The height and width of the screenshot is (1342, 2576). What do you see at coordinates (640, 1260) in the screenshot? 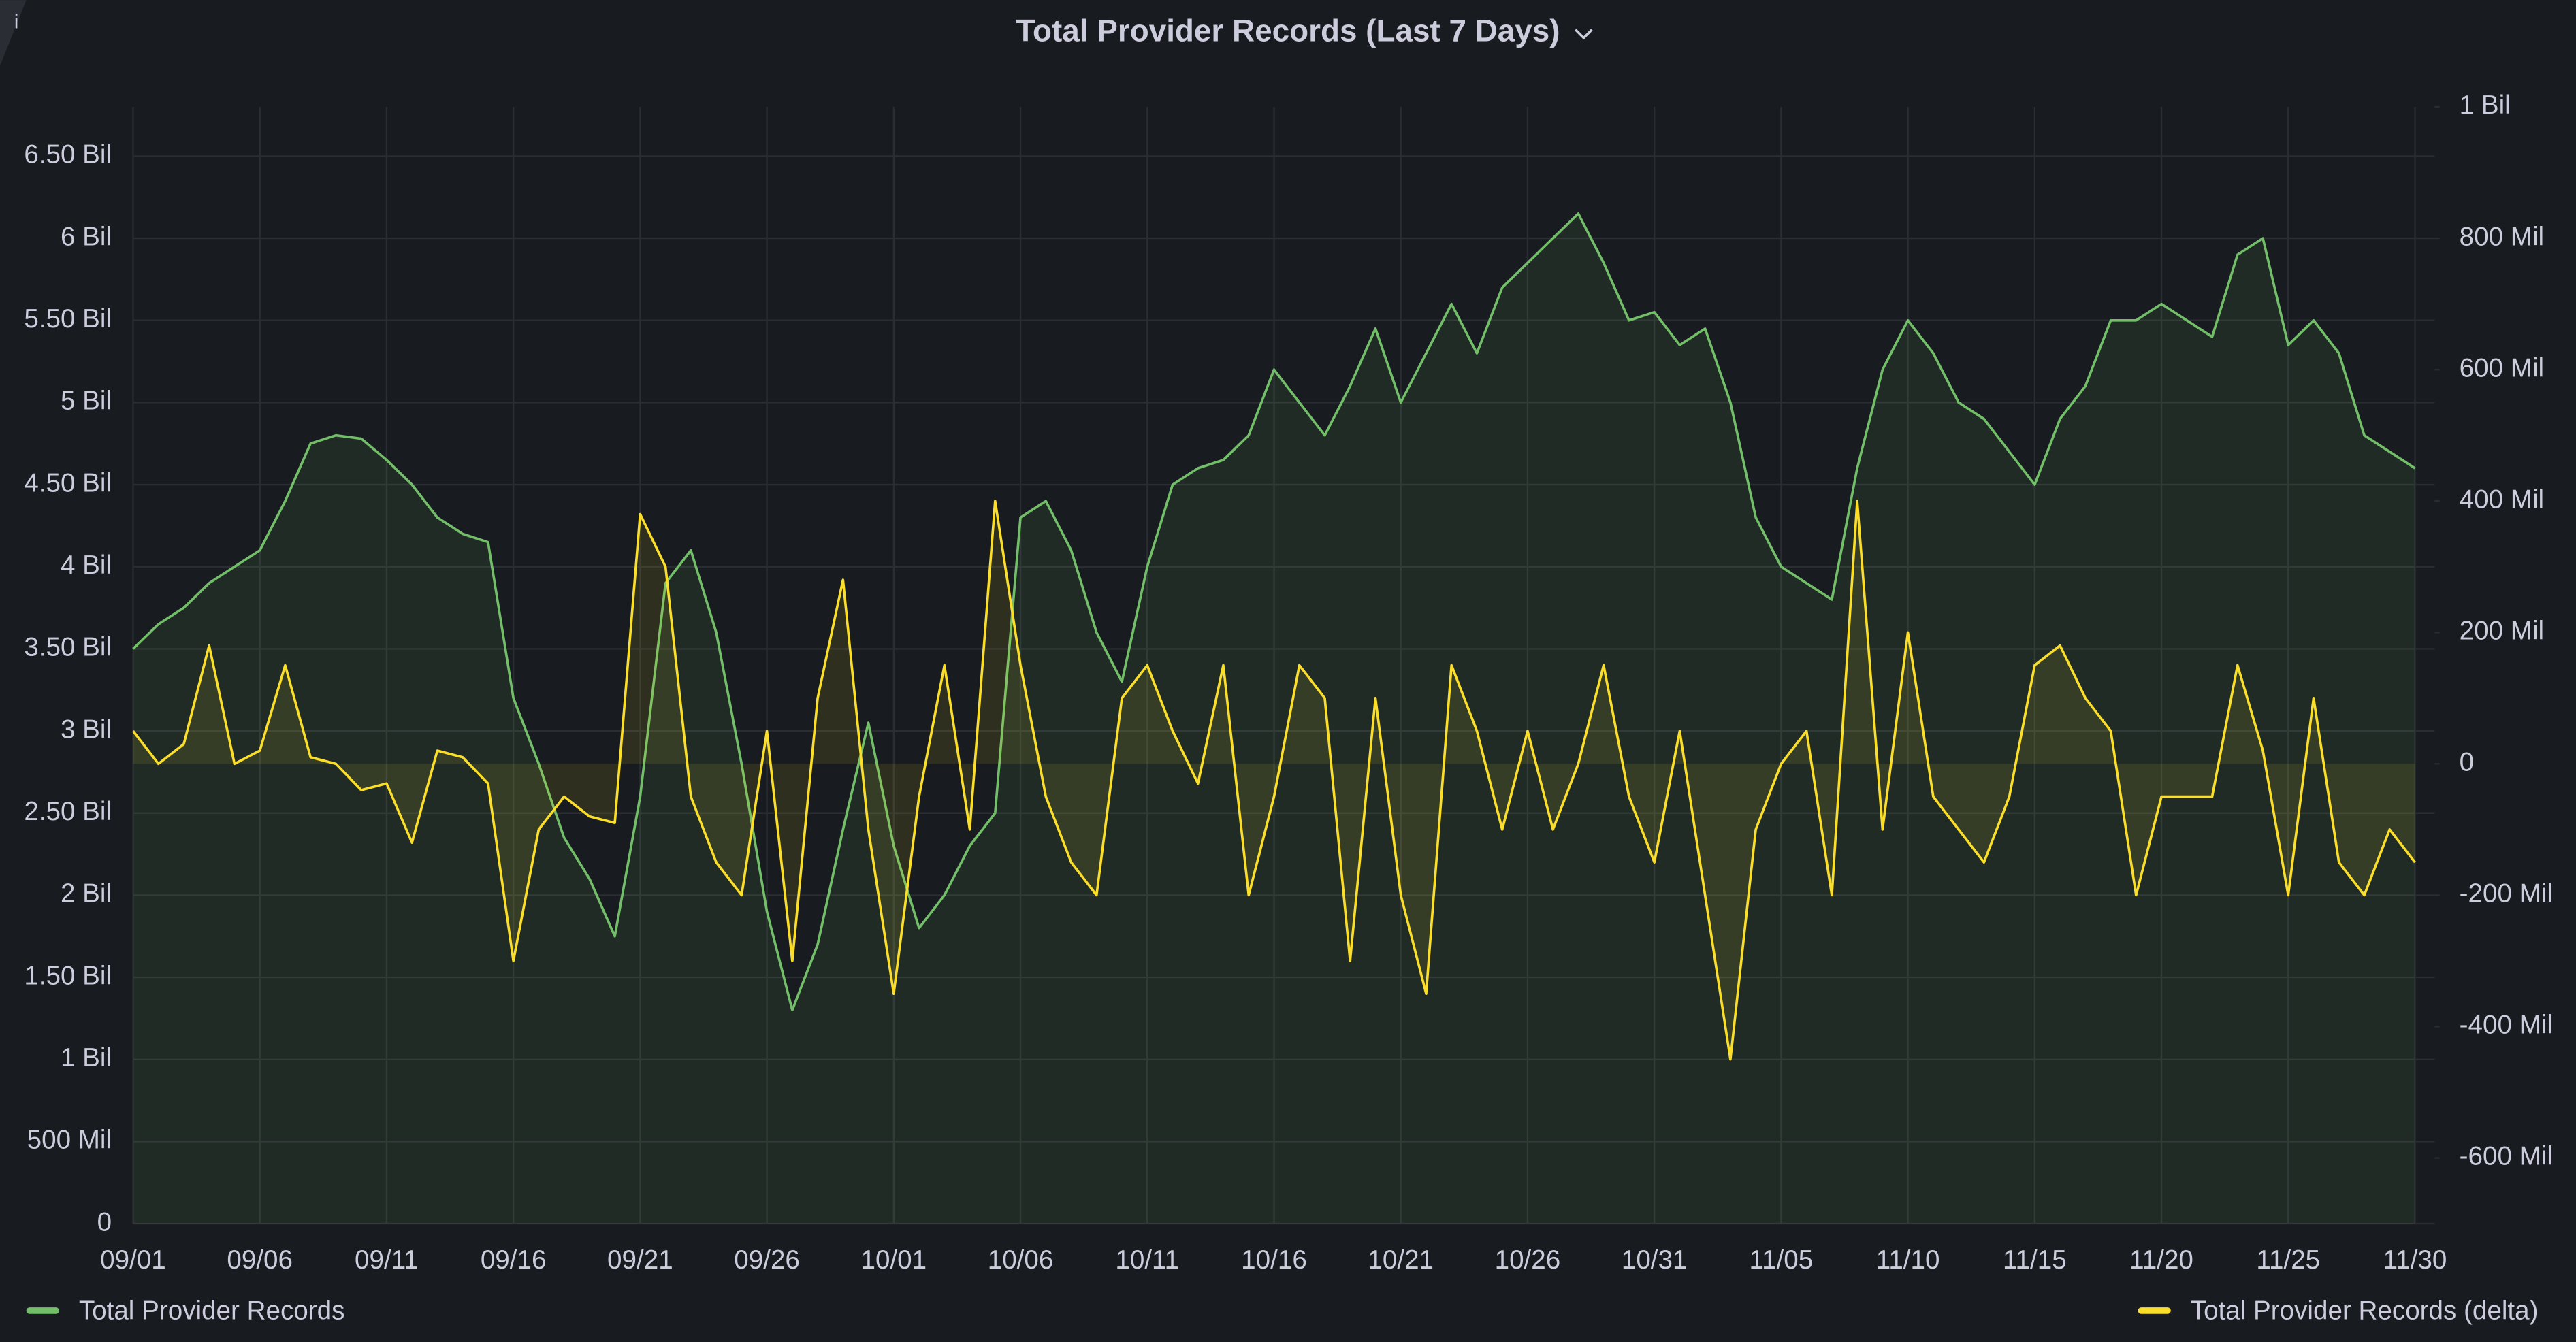
I see `x-tick-label: 09/21` at bounding box center [640, 1260].